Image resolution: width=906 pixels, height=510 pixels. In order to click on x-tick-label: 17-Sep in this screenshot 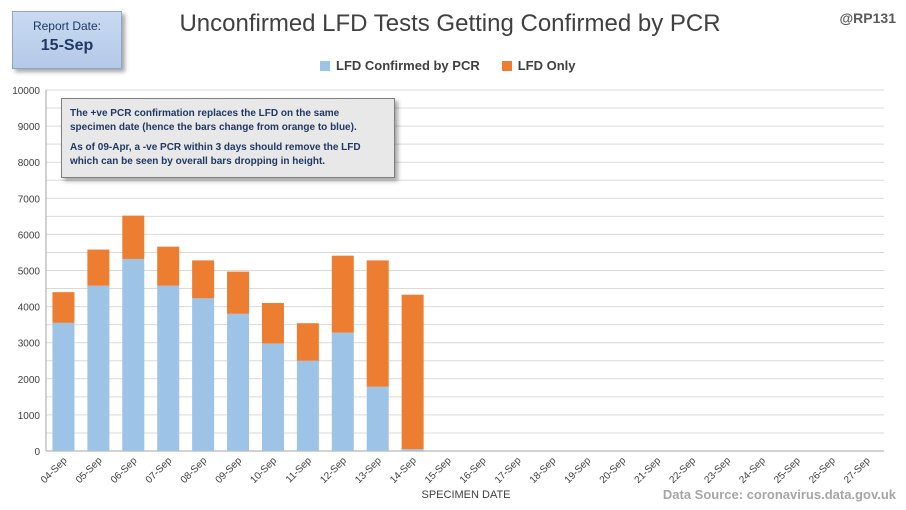, I will do `click(508, 470)`.